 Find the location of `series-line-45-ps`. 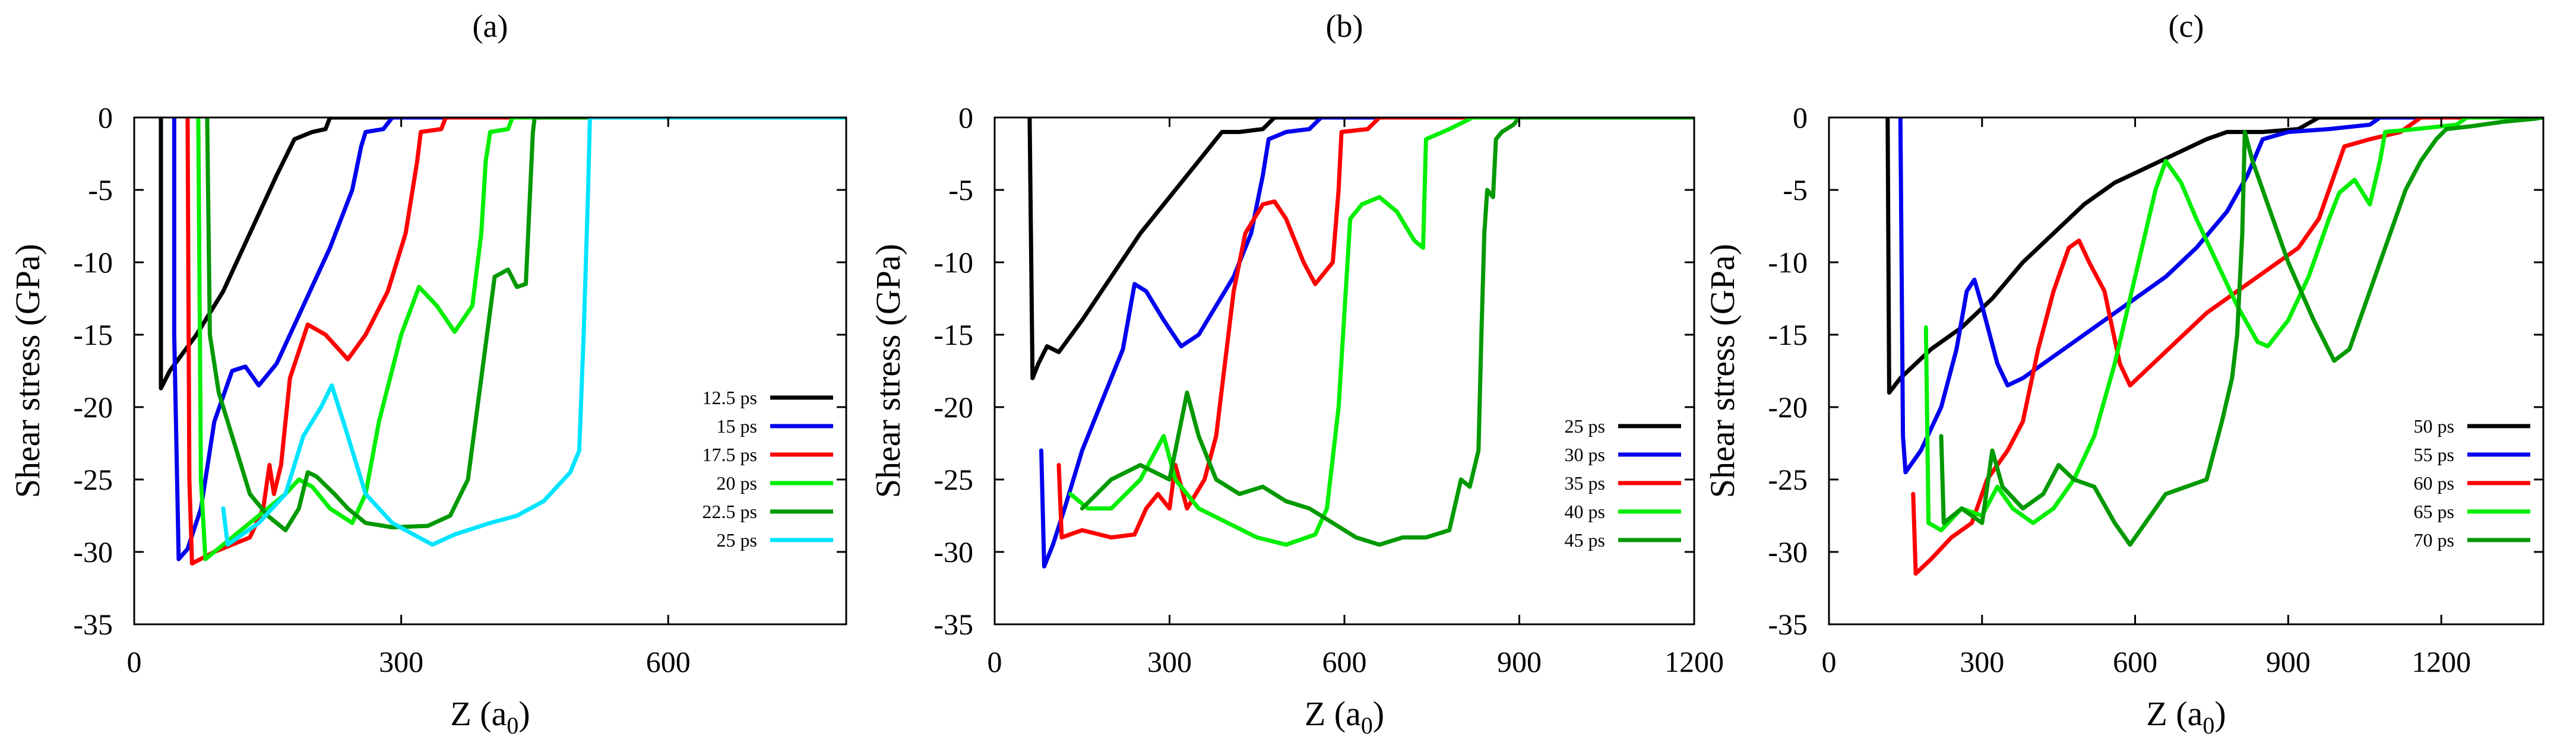

series-line-45-ps is located at coordinates (1387, 332).